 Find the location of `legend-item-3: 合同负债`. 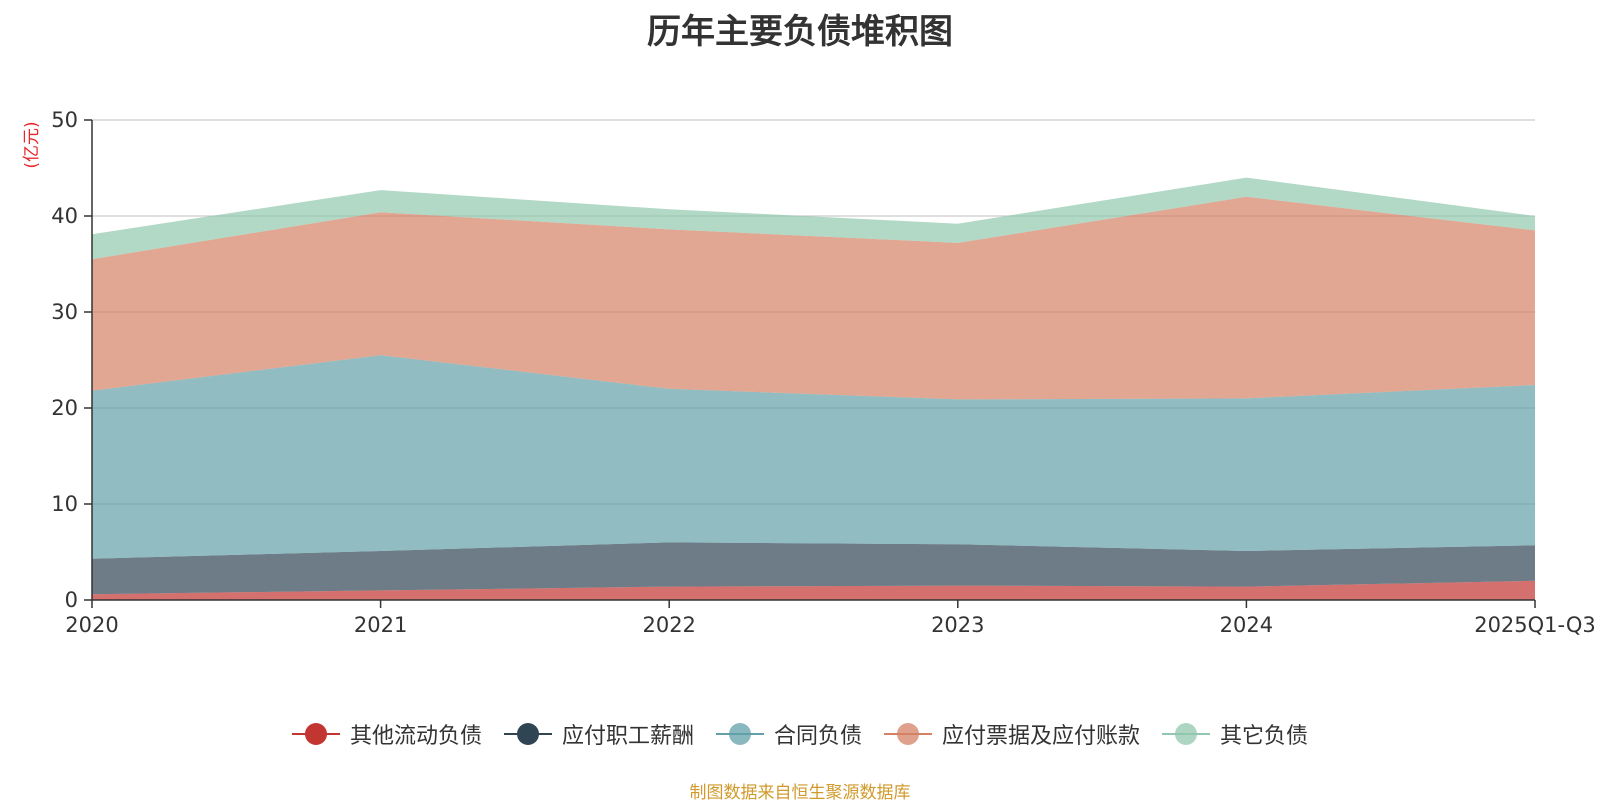

legend-item-3: 合同负债 is located at coordinates (788, 734).